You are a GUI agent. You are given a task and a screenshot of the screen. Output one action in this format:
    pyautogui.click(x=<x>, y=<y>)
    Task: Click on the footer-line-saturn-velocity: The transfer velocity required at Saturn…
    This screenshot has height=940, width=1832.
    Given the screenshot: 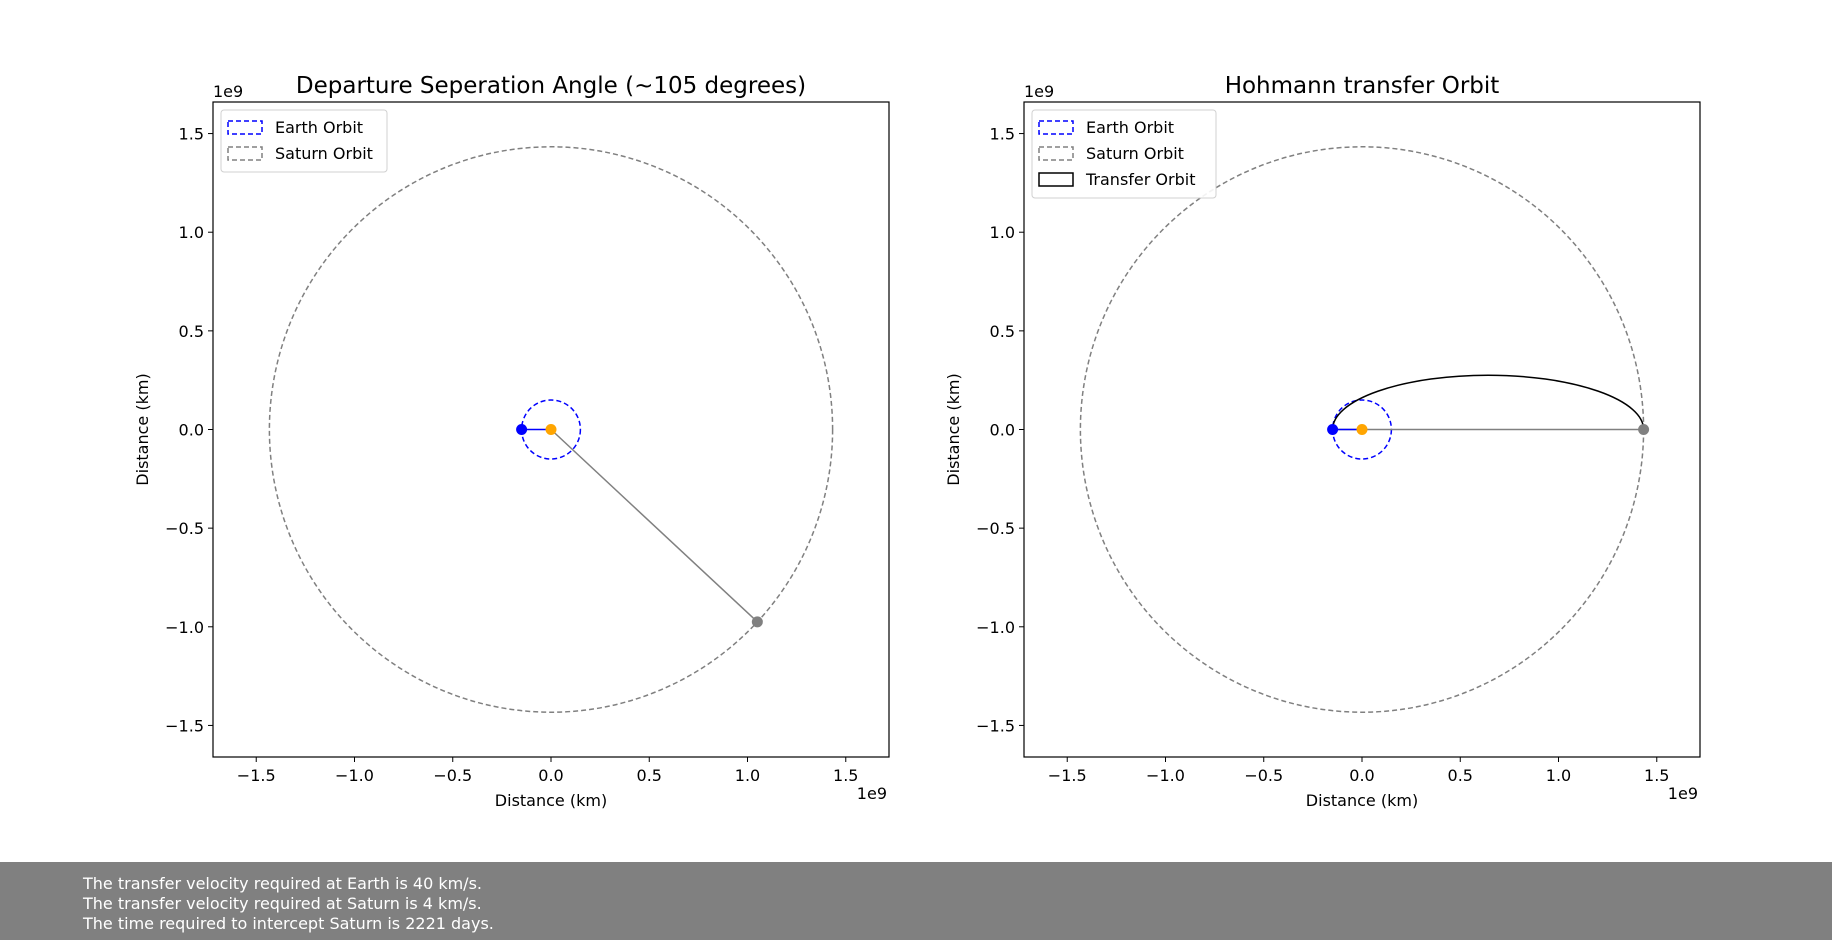 What is the action you would take?
    pyautogui.click(x=282, y=903)
    